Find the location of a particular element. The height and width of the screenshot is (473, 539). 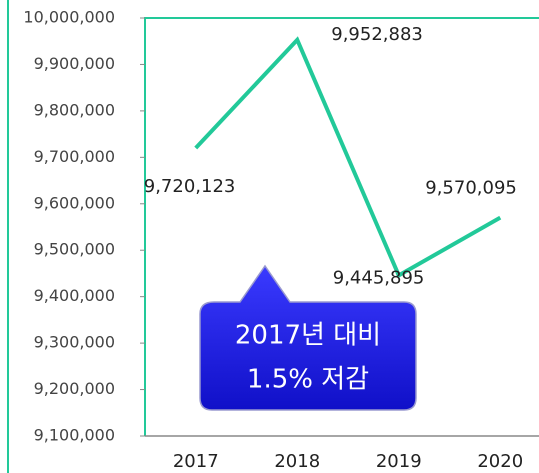

annotation: 2017년 대비 is located at coordinates (308, 336).